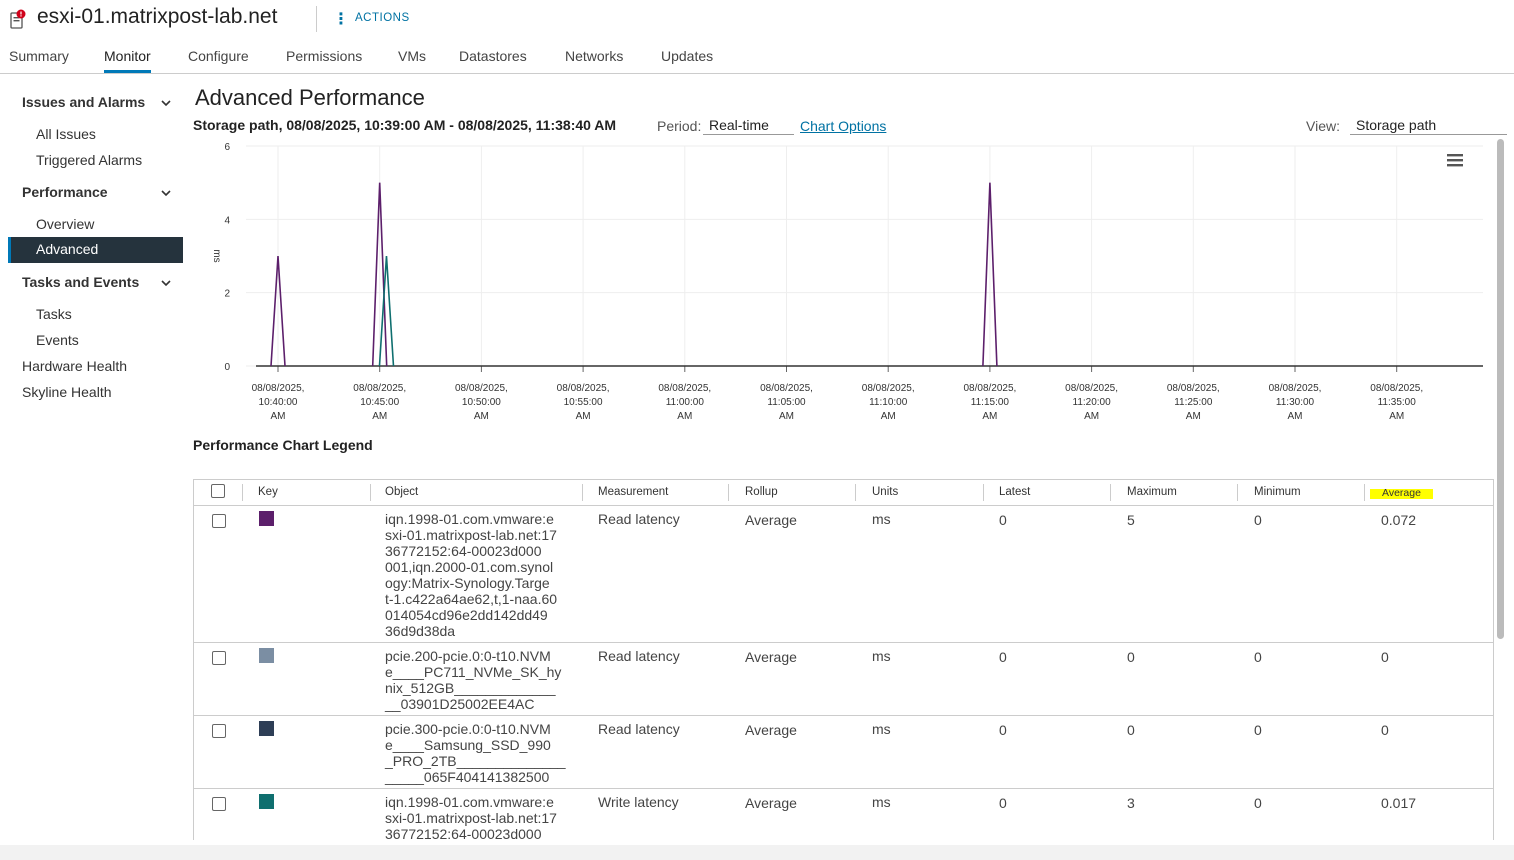 Image resolution: width=1514 pixels, height=860 pixels. Describe the element at coordinates (843, 126) in the screenshot. I see `chart-options-link: Chart Options` at that location.